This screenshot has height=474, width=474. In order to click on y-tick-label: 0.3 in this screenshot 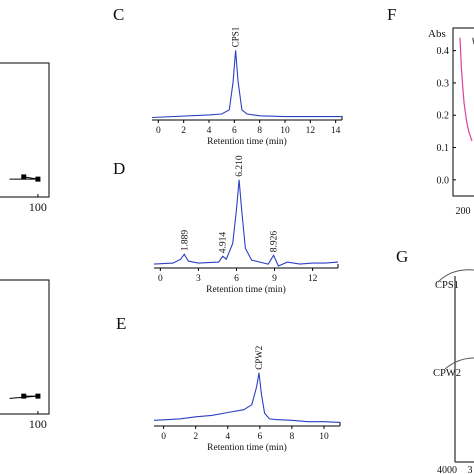, I will do `click(443, 83)`.